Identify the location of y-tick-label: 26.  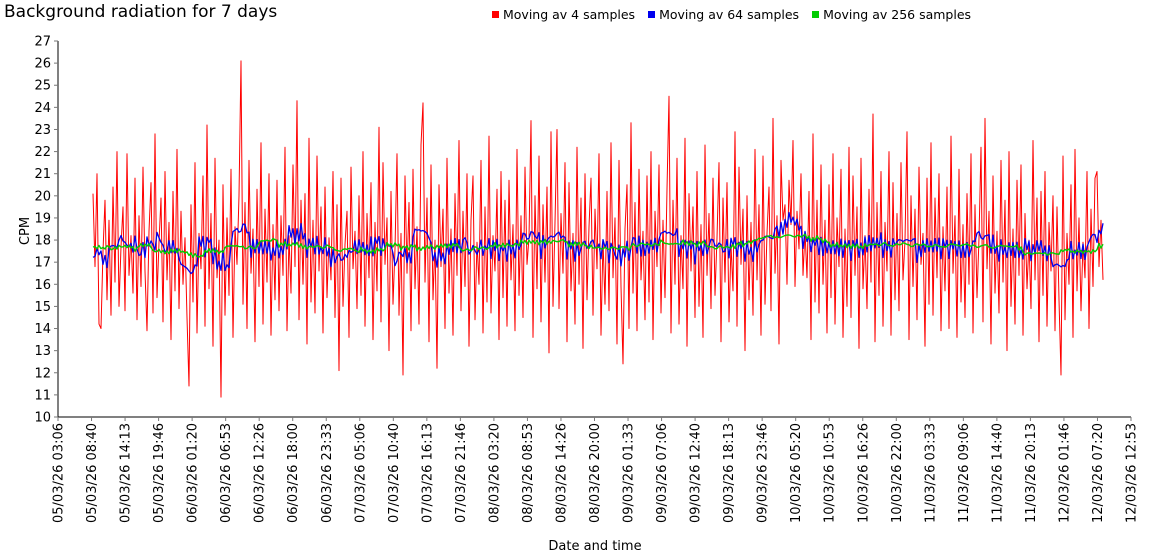
(42, 64).